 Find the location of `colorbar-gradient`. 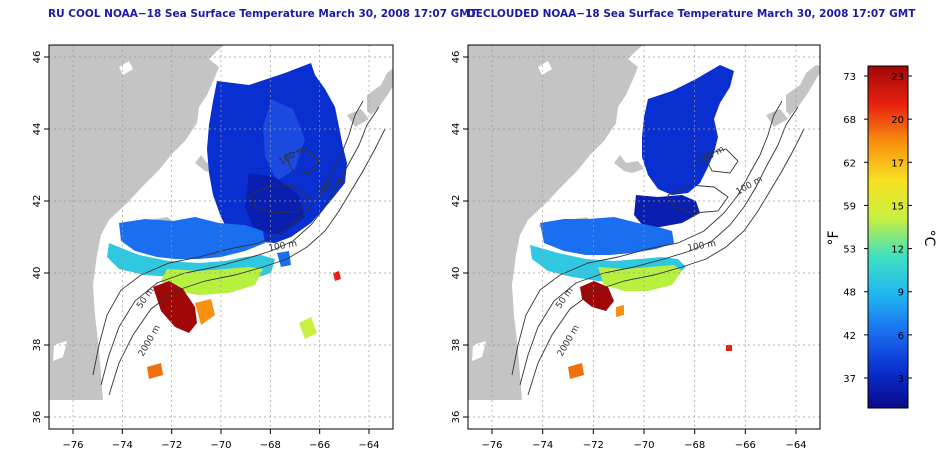

colorbar-gradient is located at coordinates (888, 237).